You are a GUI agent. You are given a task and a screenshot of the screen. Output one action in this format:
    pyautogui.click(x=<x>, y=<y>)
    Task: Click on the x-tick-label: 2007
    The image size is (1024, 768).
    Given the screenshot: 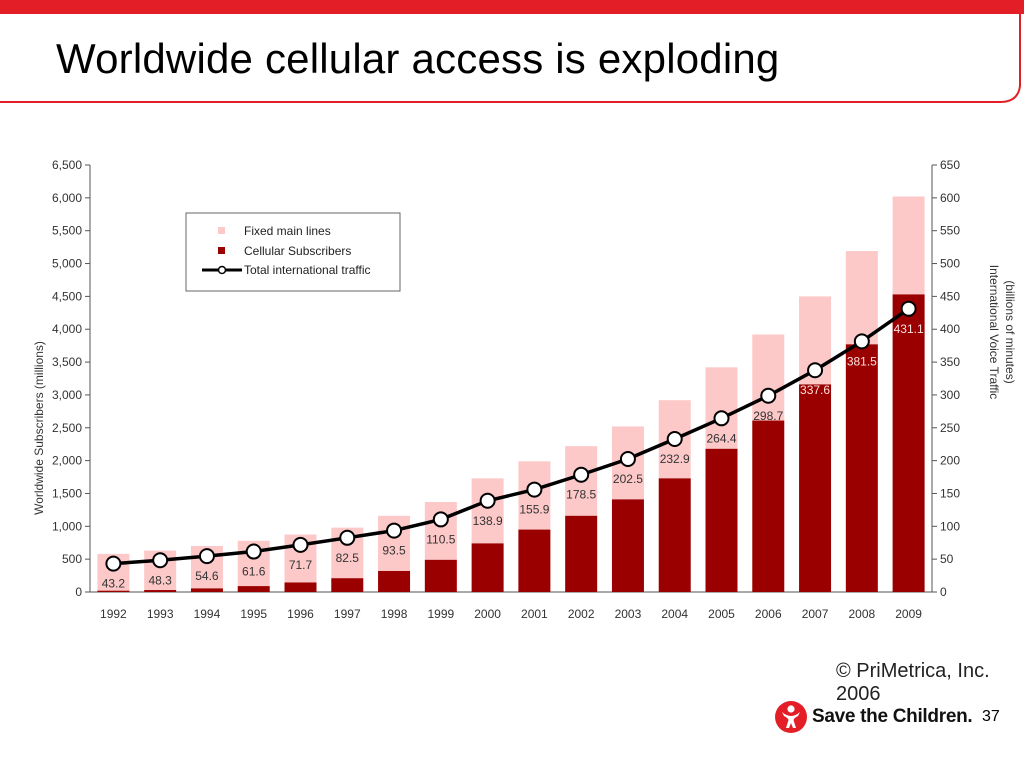 What is the action you would take?
    pyautogui.click(x=815, y=614)
    